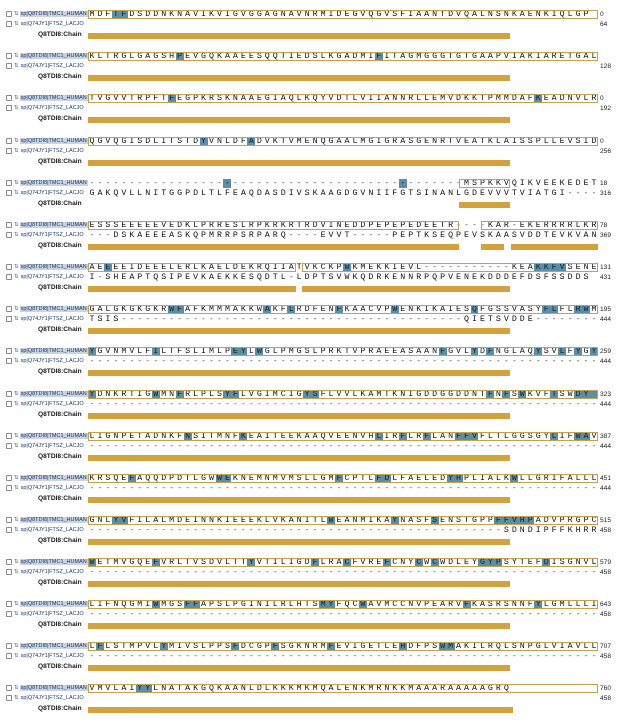 The width and height of the screenshot is (624, 724). I want to click on residue: D, so click(530, 235).